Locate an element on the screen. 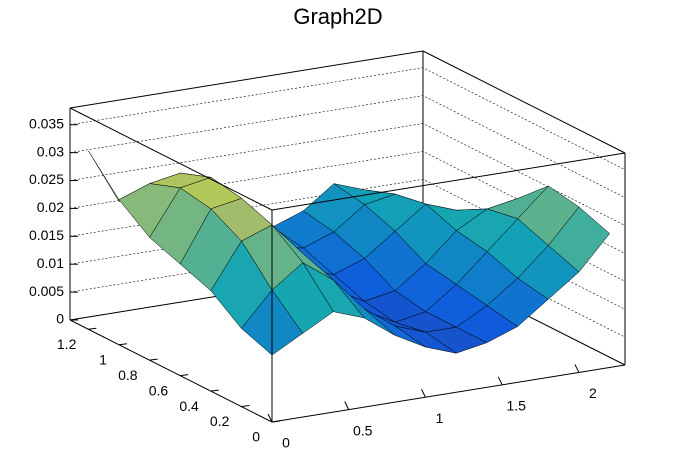 The height and width of the screenshot is (472, 696). y-tick-label: 1 is located at coordinates (103, 359).